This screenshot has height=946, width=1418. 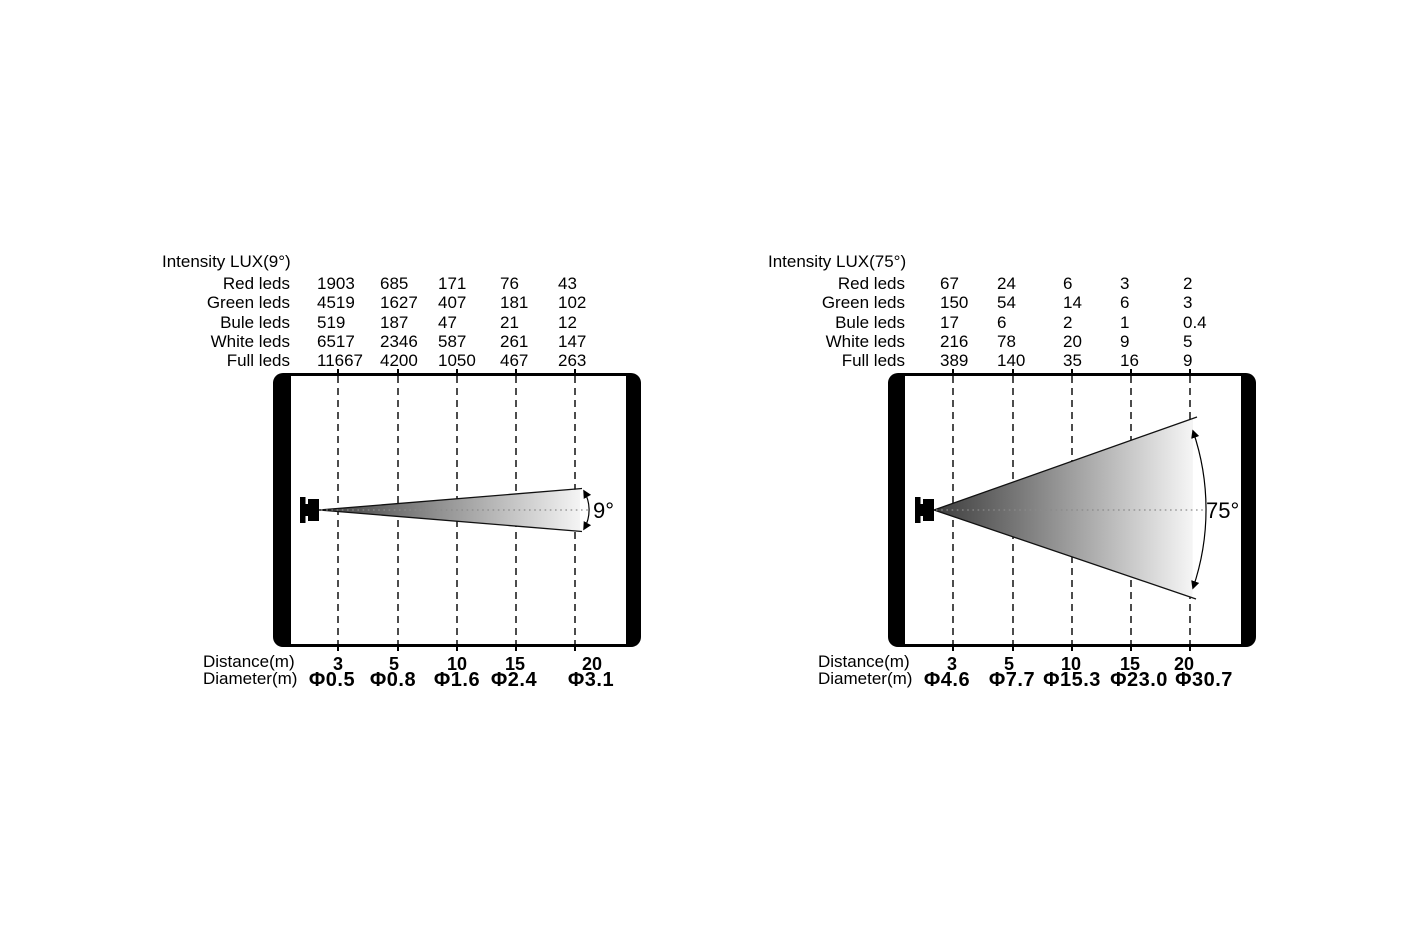 What do you see at coordinates (1072, 341) in the screenshot?
I see `cell-value: 20` at bounding box center [1072, 341].